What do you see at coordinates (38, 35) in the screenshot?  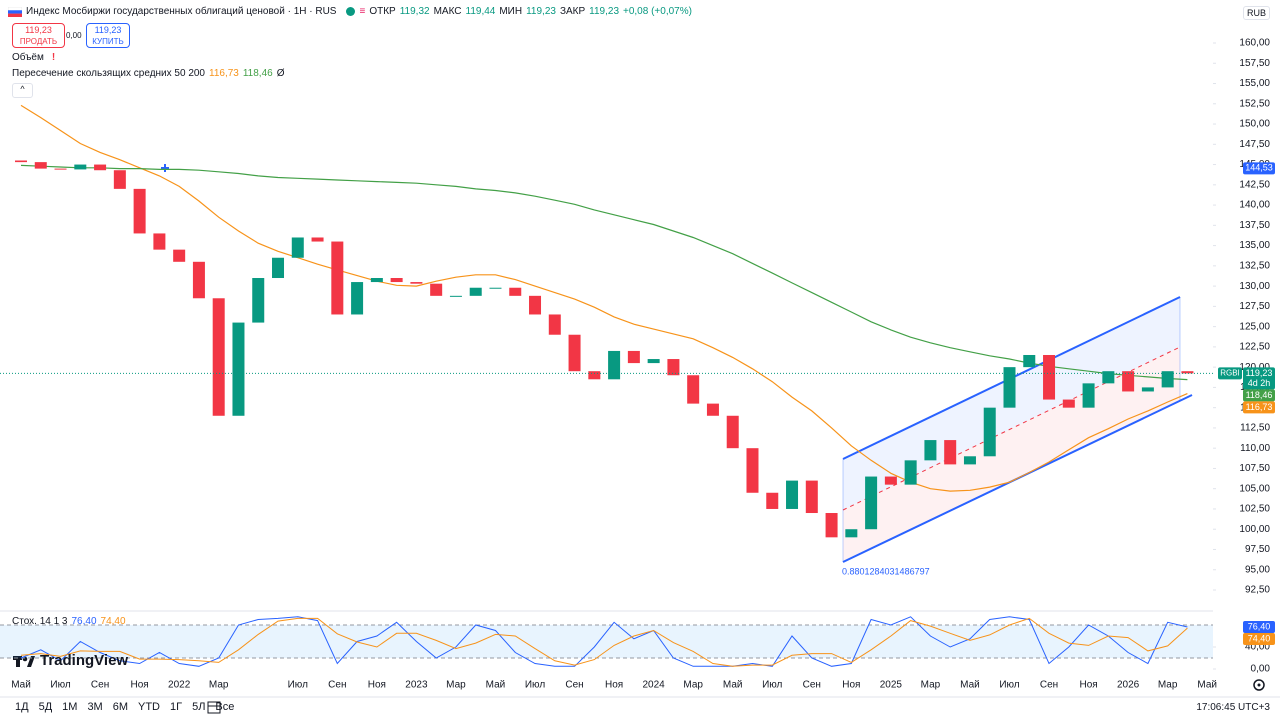 I see `sell-button: 119,23 ПРОДАТЬ` at bounding box center [38, 35].